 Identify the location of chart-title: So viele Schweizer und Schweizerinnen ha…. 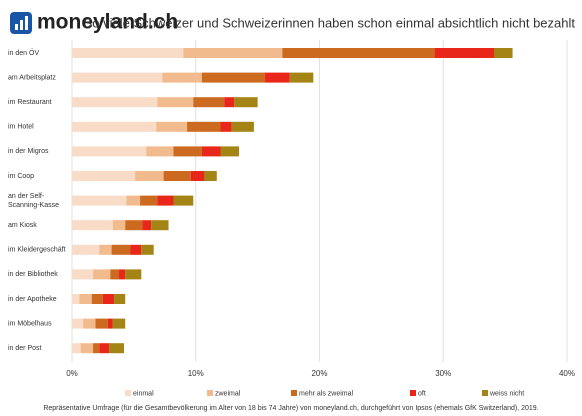
(330, 22).